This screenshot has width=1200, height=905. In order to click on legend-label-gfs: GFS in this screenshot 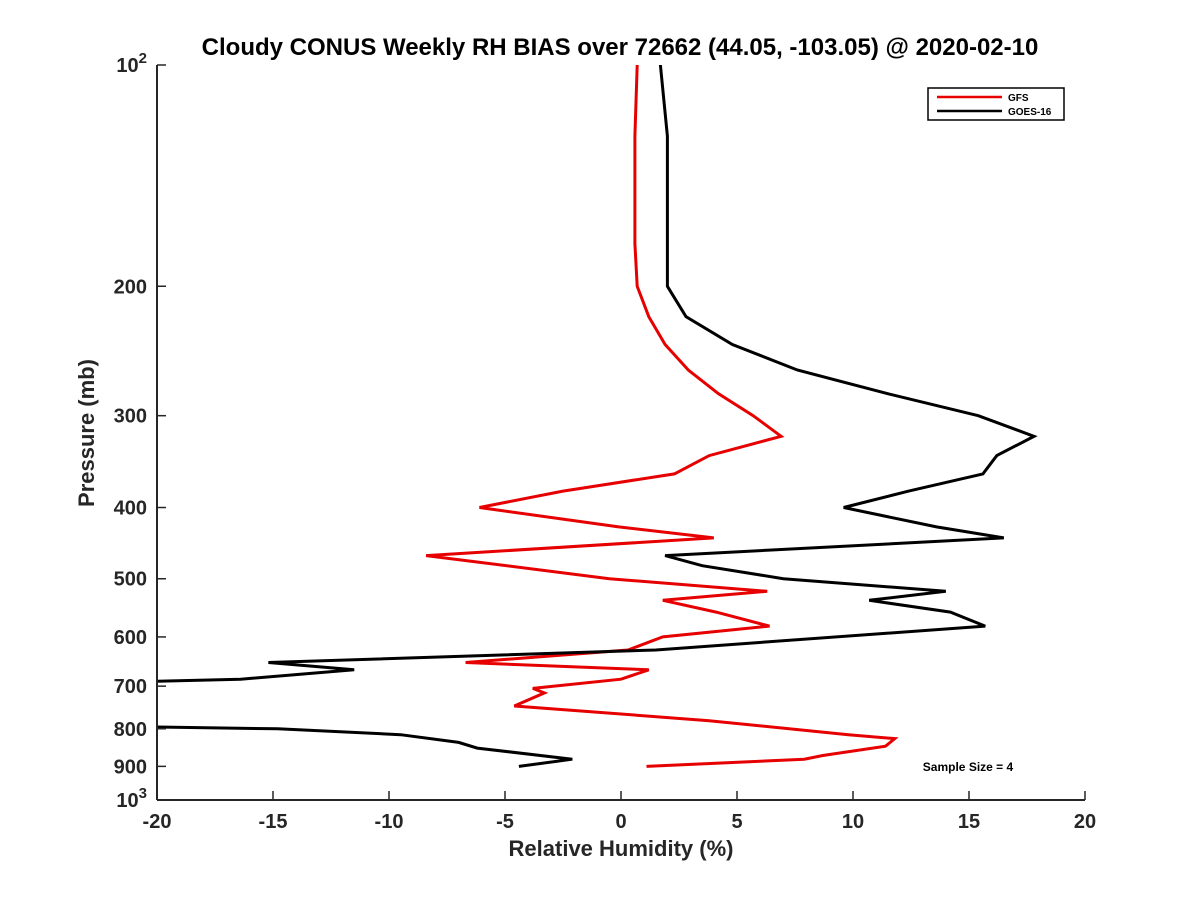, I will do `click(1018, 98)`.